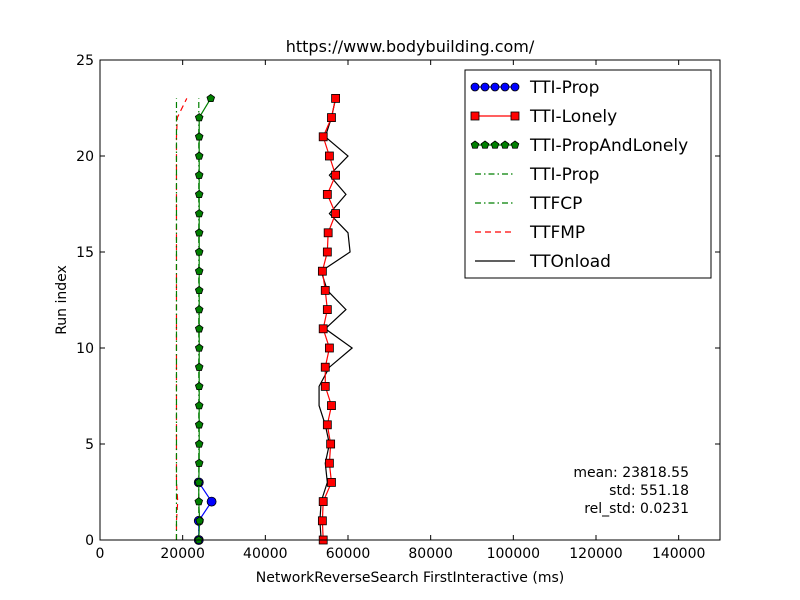 The width and height of the screenshot is (800, 600). I want to click on chart-title: https://www.bodybuilding.com/, so click(410, 46).